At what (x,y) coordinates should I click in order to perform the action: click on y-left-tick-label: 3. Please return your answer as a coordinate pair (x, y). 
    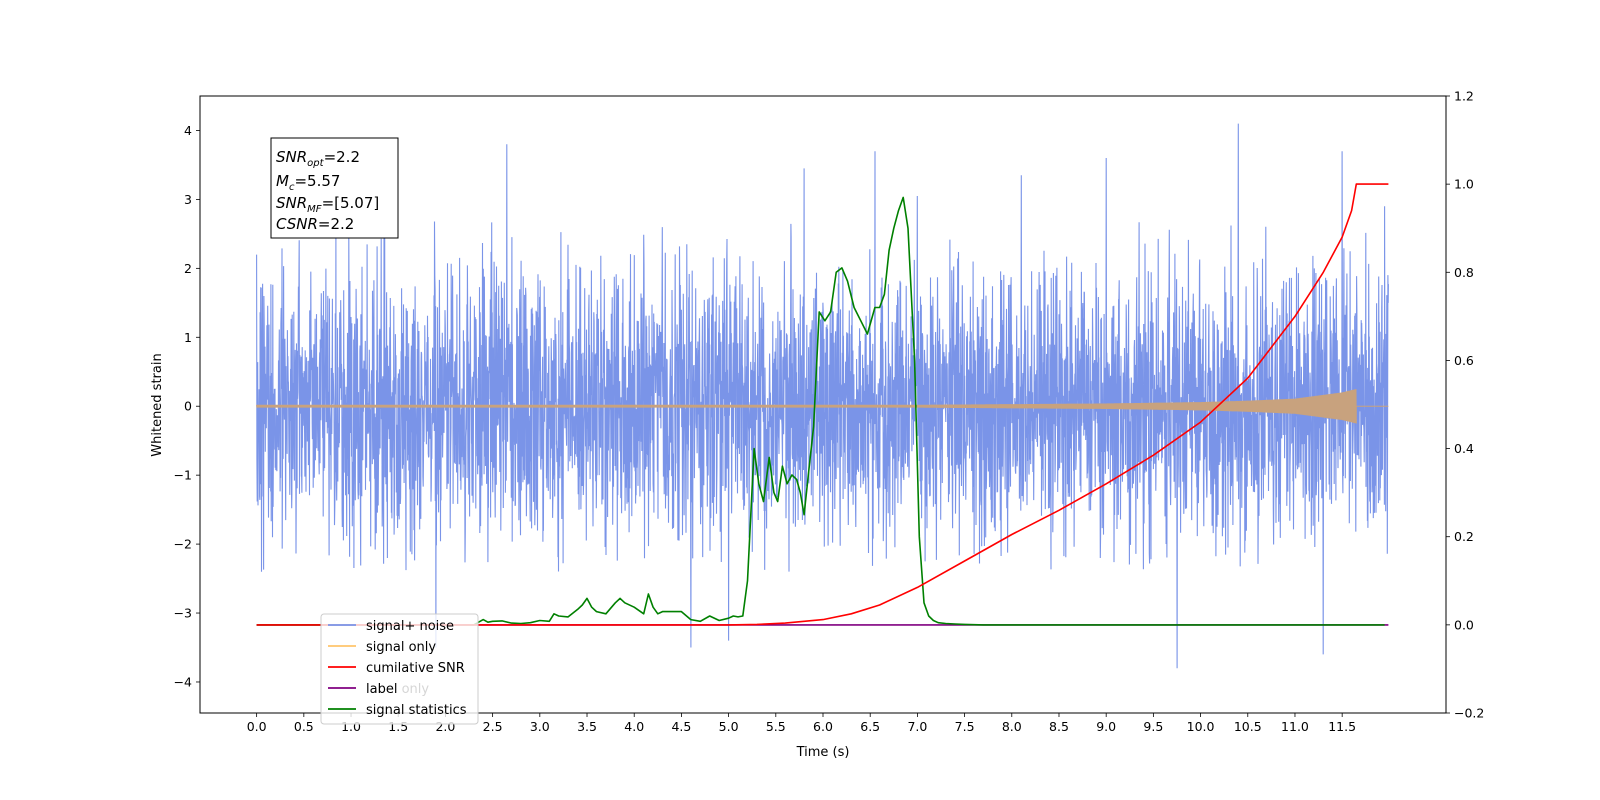
    Looking at the image, I should click on (188, 199).